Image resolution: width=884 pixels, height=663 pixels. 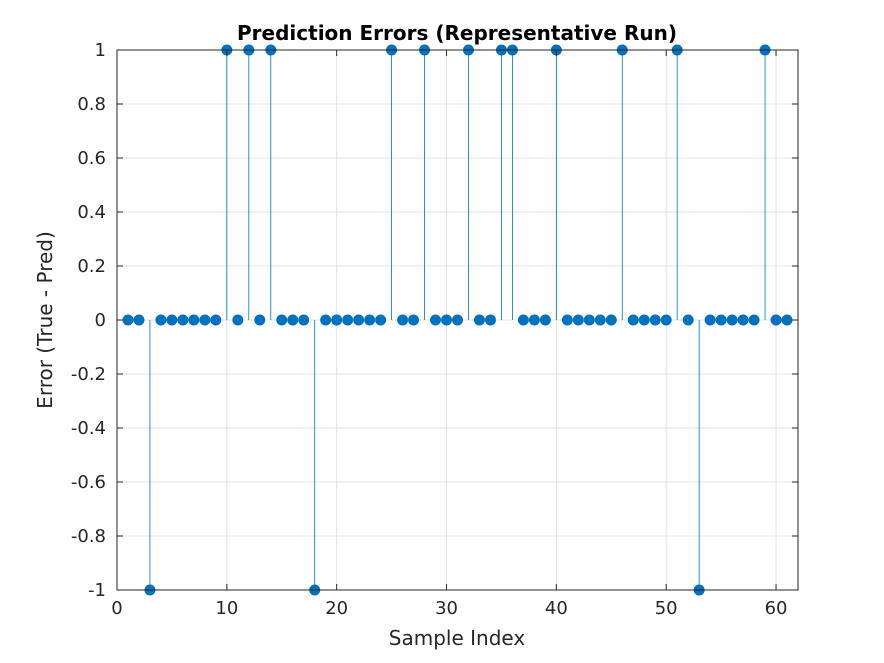 What do you see at coordinates (336, 608) in the screenshot?
I see `x-tick-label: 20` at bounding box center [336, 608].